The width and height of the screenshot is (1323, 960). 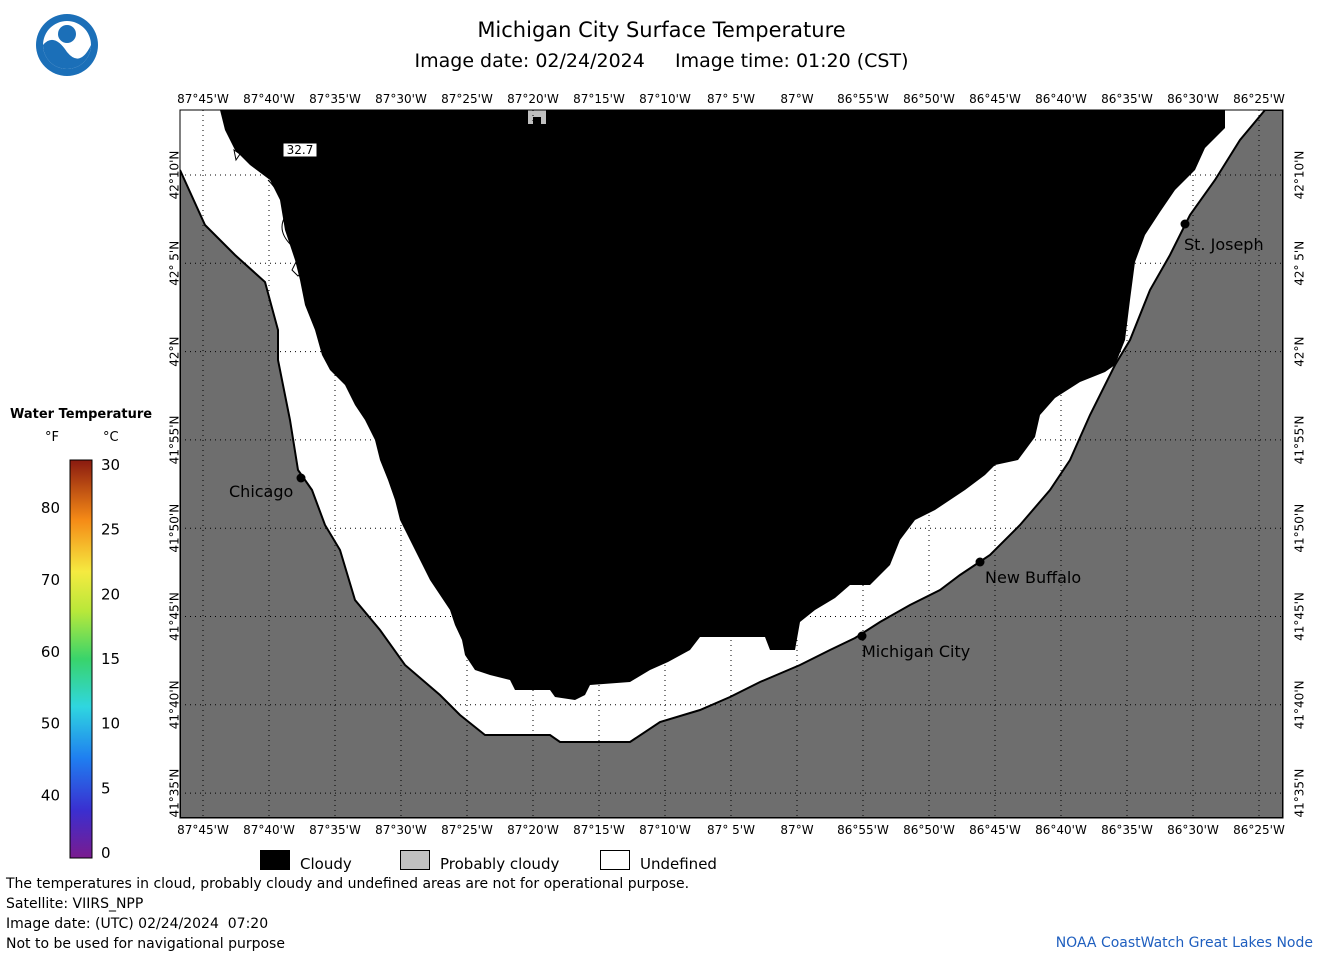 I want to click on contour-label-box, so click(x=300, y=150).